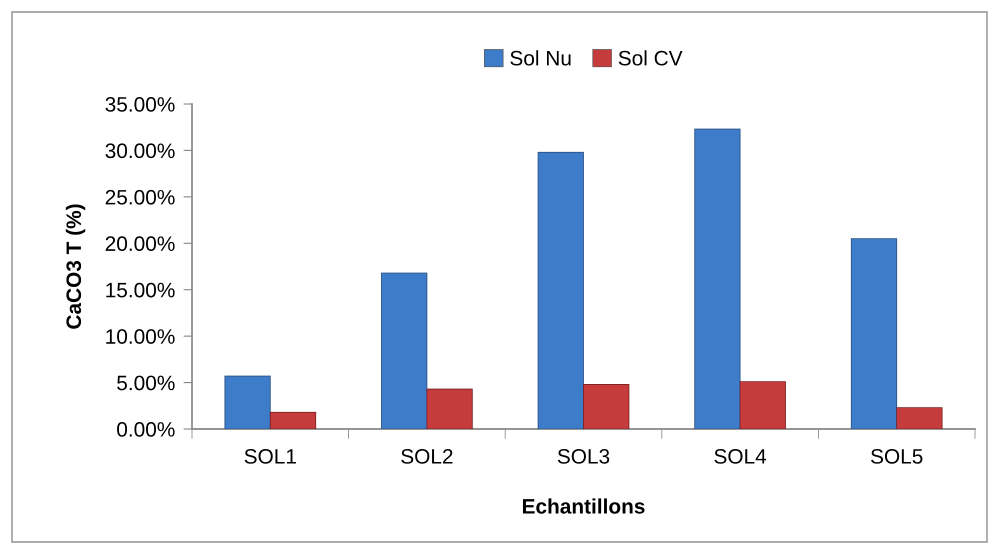 This screenshot has height=544, width=990. I want to click on x-tick-label: SOL1, so click(270, 456).